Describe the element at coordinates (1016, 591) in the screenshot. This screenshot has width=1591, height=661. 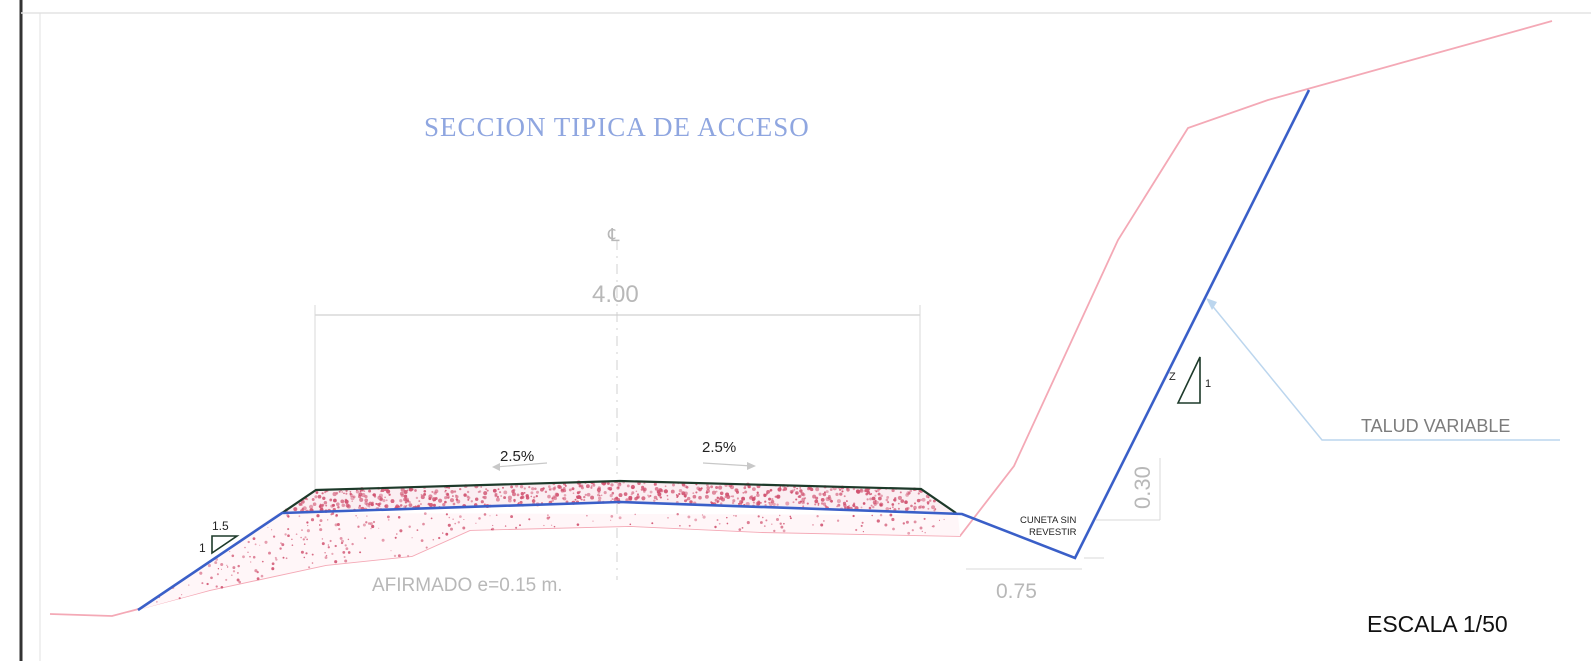
I see `ditch-width-label: 0.75` at that location.